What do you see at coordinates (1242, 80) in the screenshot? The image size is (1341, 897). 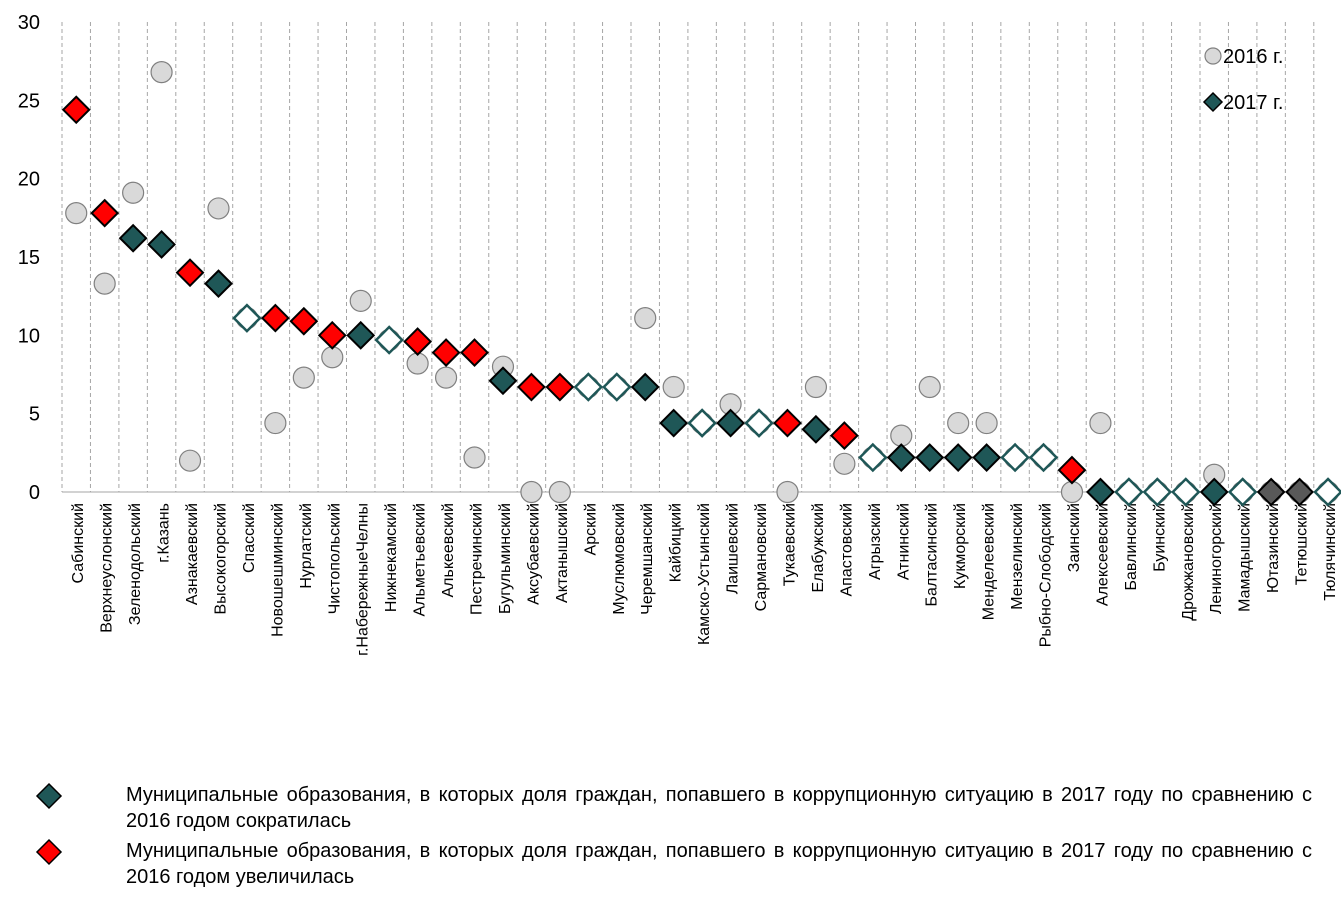 I see `legend: 2016 г. 2017 г.` at bounding box center [1242, 80].